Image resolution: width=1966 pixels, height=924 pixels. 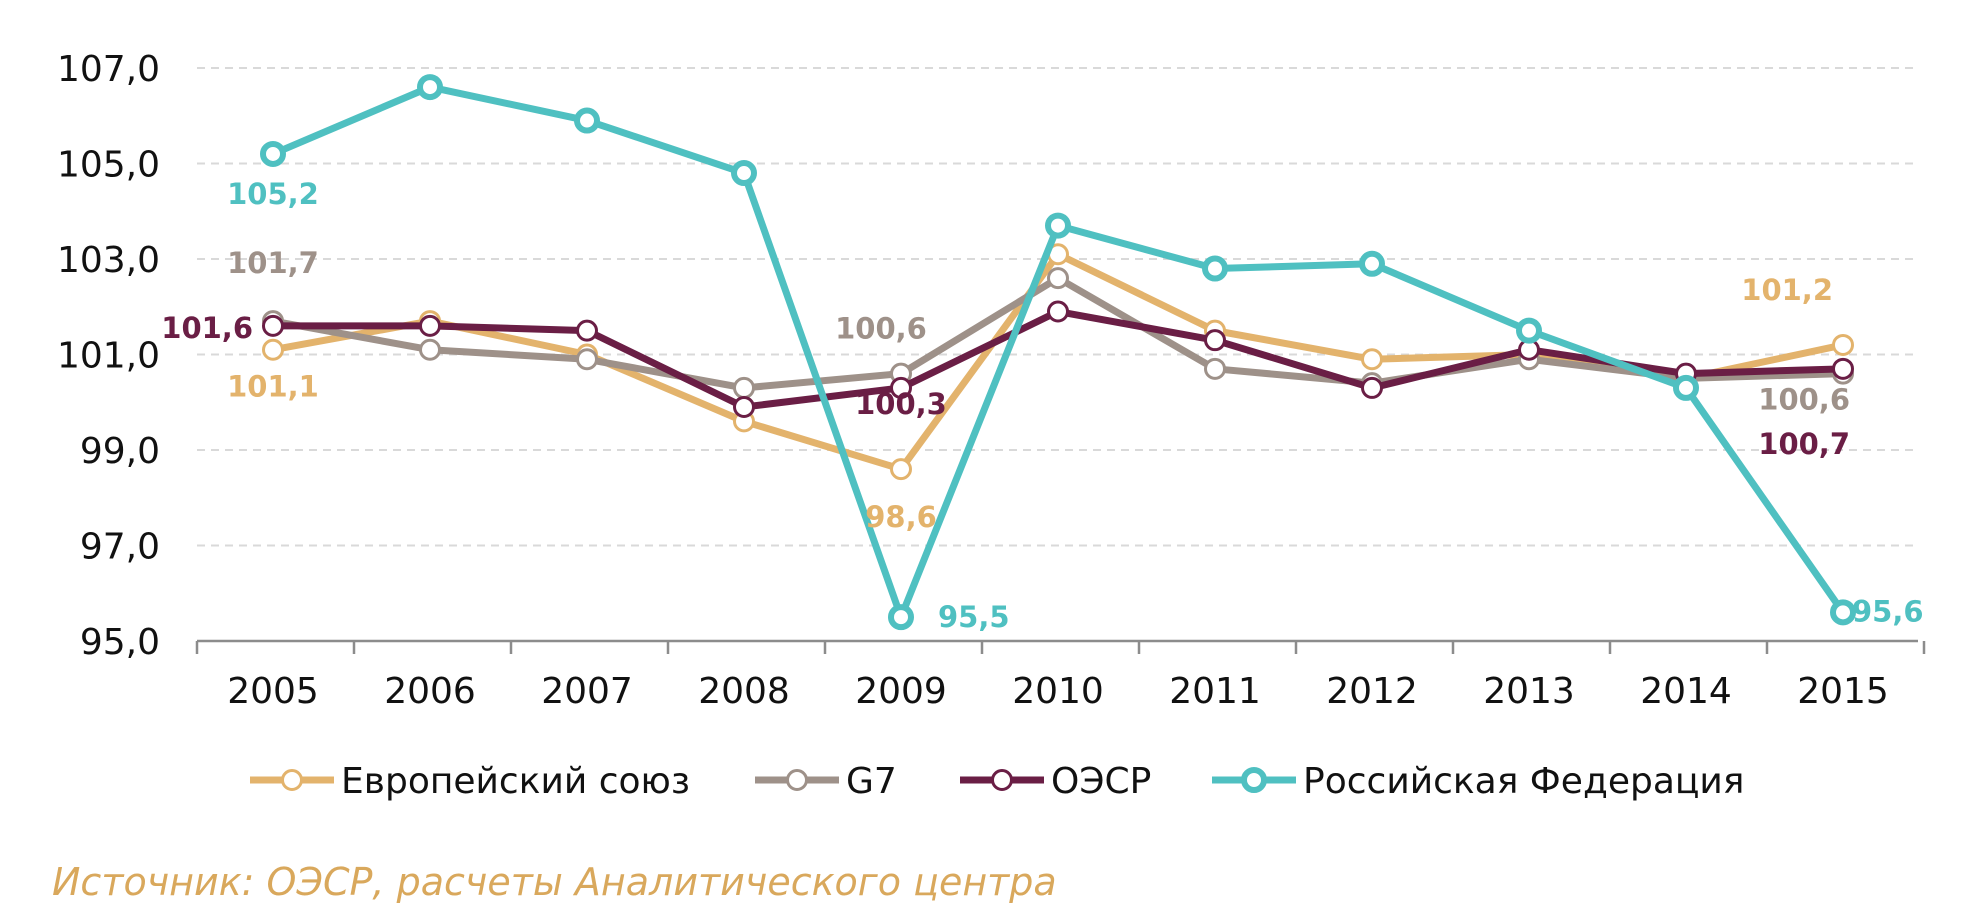 What do you see at coordinates (108, 69) in the screenshot?
I see `y-tick-label: 107,0` at bounding box center [108, 69].